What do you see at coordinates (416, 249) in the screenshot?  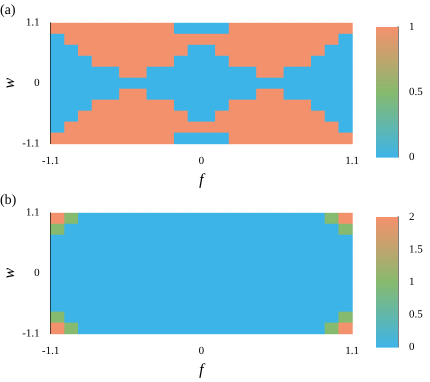 I see `color-bar-label: 1.5` at bounding box center [416, 249].